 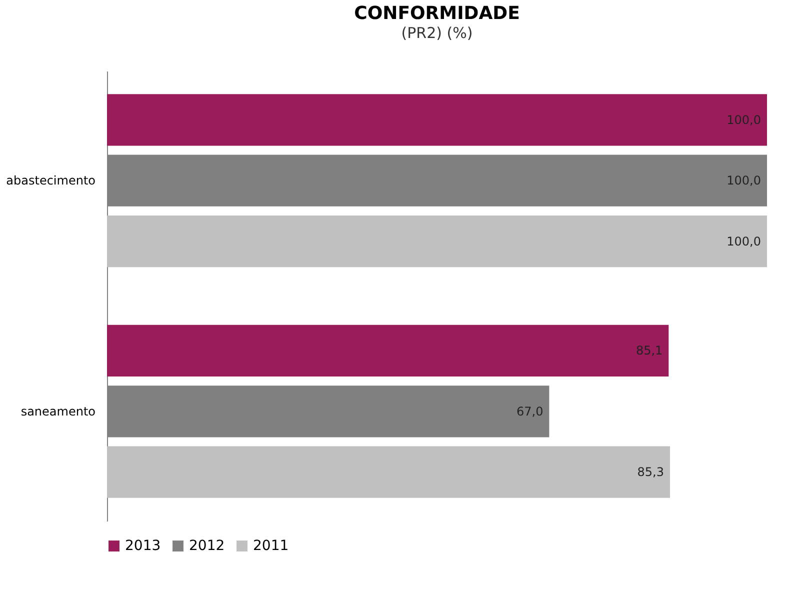 What do you see at coordinates (51, 181) in the screenshot?
I see `y-tick-label: abastecimento` at bounding box center [51, 181].